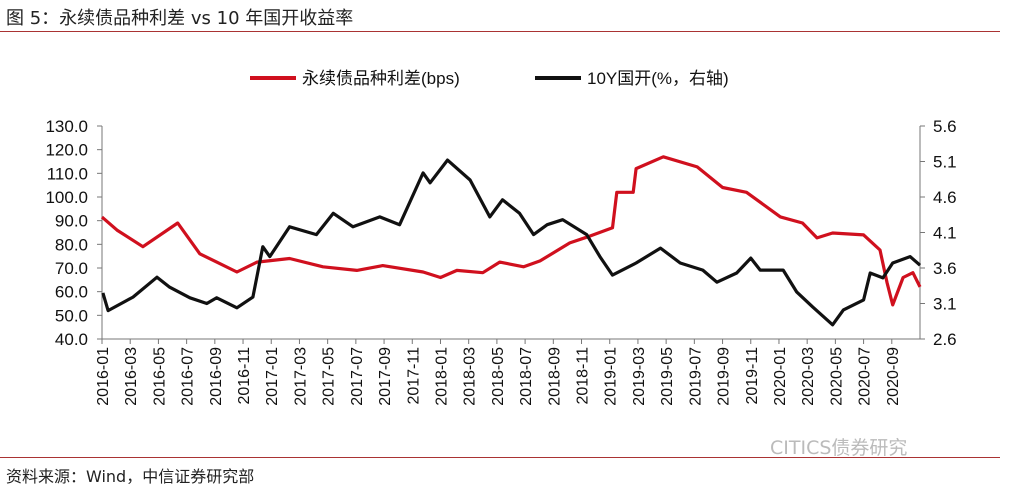 This screenshot has height=490, width=1012. What do you see at coordinates (611, 376) in the screenshot?
I see `x-tick-label: 2019-01` at bounding box center [611, 376].